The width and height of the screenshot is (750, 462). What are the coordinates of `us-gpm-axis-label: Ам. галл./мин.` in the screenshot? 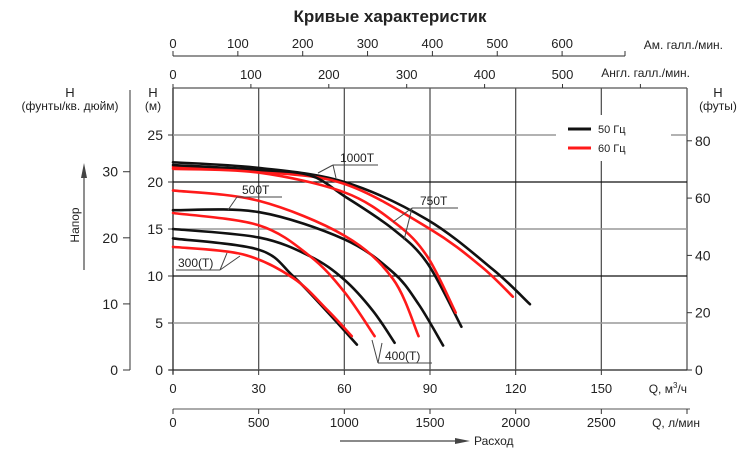 It's located at (683, 45).